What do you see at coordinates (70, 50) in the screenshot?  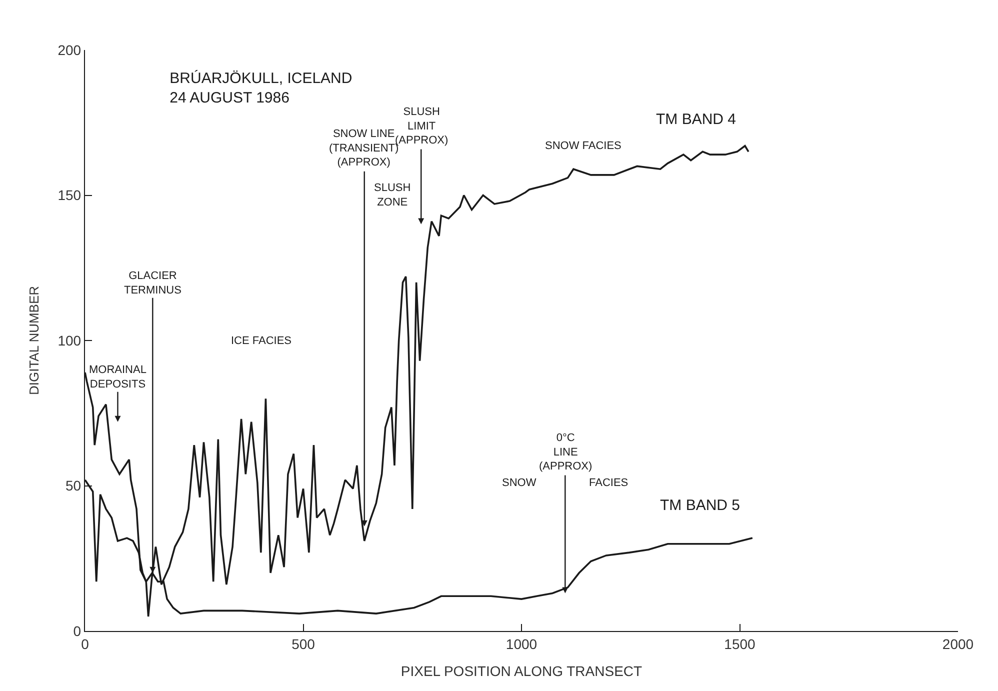 I see `y-tick-label: 200` at bounding box center [70, 50].